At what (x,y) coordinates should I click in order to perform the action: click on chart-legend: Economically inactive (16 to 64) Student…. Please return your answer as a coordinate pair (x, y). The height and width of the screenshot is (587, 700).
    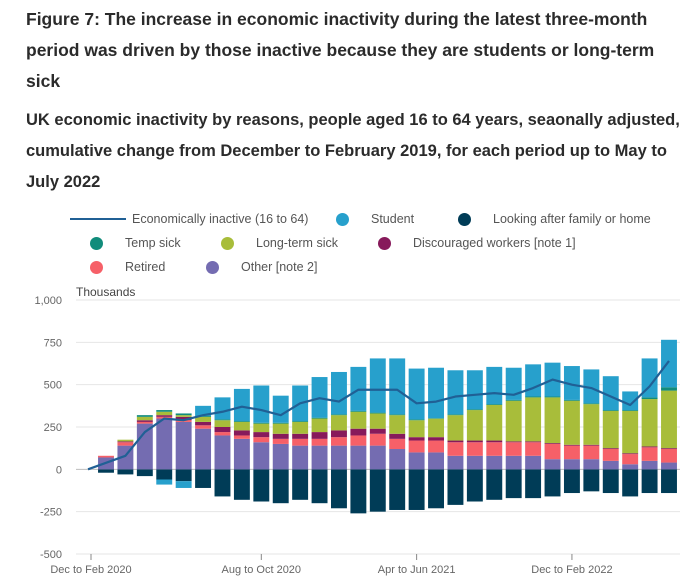
    Looking at the image, I should click on (350, 243).